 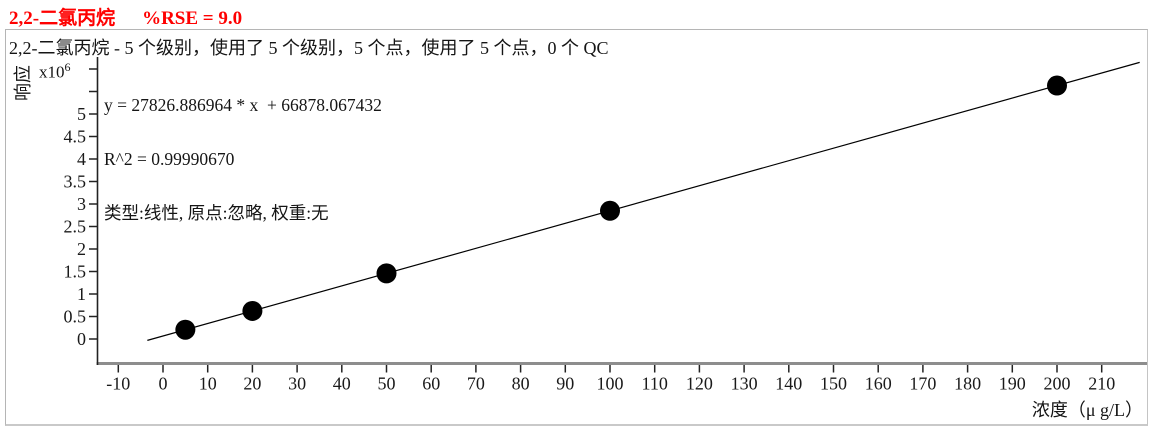 What do you see at coordinates (163, 384) in the screenshot?
I see `x-tick-label: 0` at bounding box center [163, 384].